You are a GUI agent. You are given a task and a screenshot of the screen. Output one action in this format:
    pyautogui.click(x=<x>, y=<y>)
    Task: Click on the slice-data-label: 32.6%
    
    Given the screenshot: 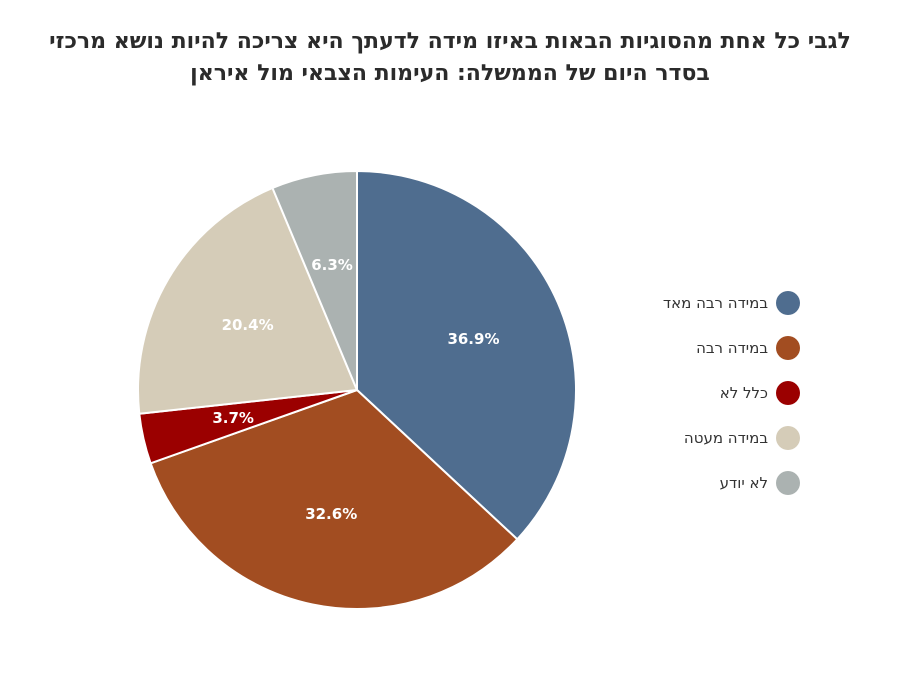 What is the action you would take?
    pyautogui.click(x=331, y=514)
    